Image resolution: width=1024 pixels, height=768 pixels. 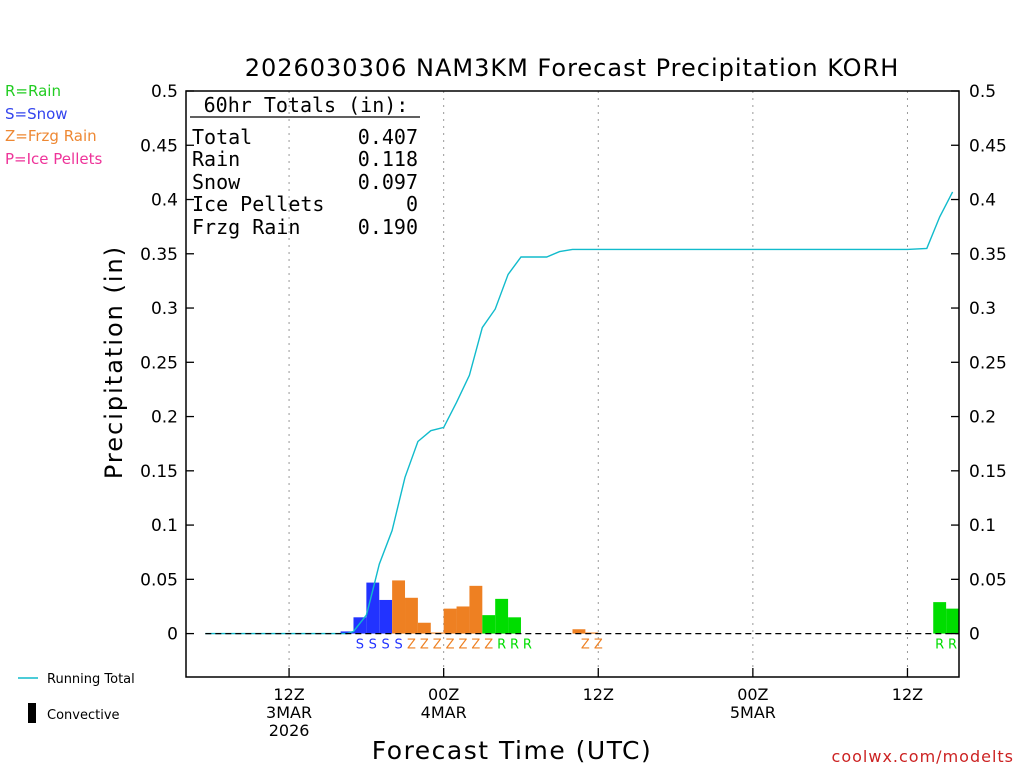 I want to click on totals-value-frzg: 0.190, so click(x=388, y=227).